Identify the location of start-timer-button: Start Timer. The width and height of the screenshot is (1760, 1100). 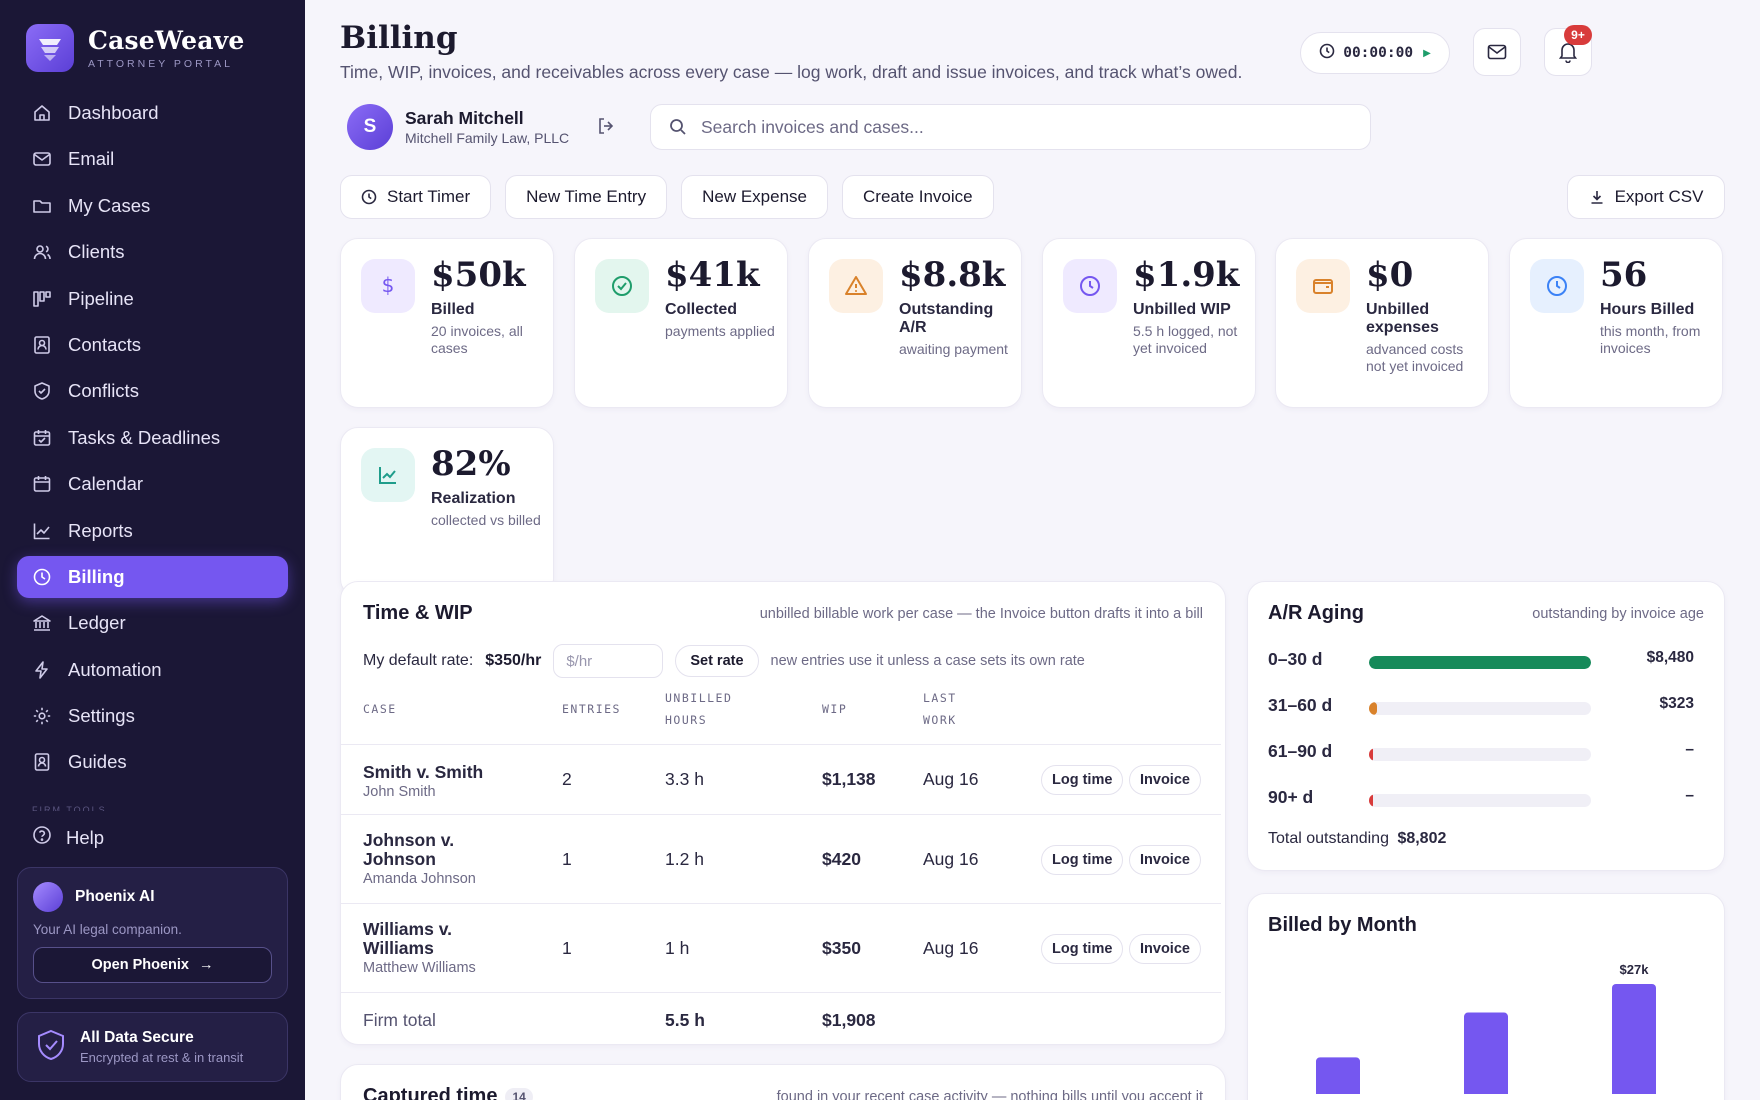
(416, 197).